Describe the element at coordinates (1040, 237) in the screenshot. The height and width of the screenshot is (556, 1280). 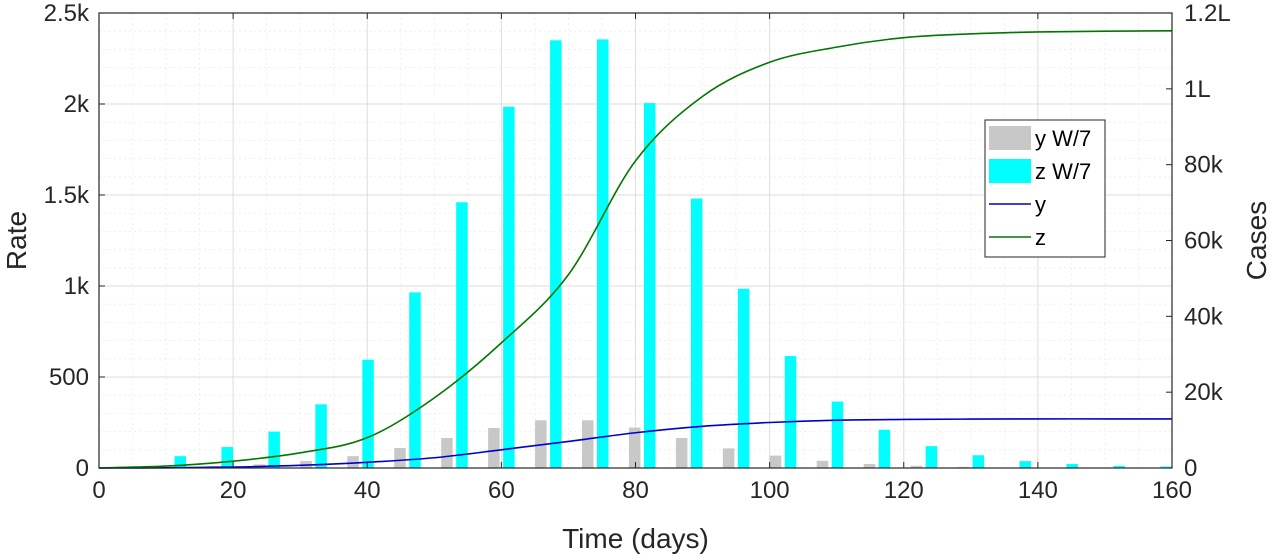
I see `legend-label: z` at that location.